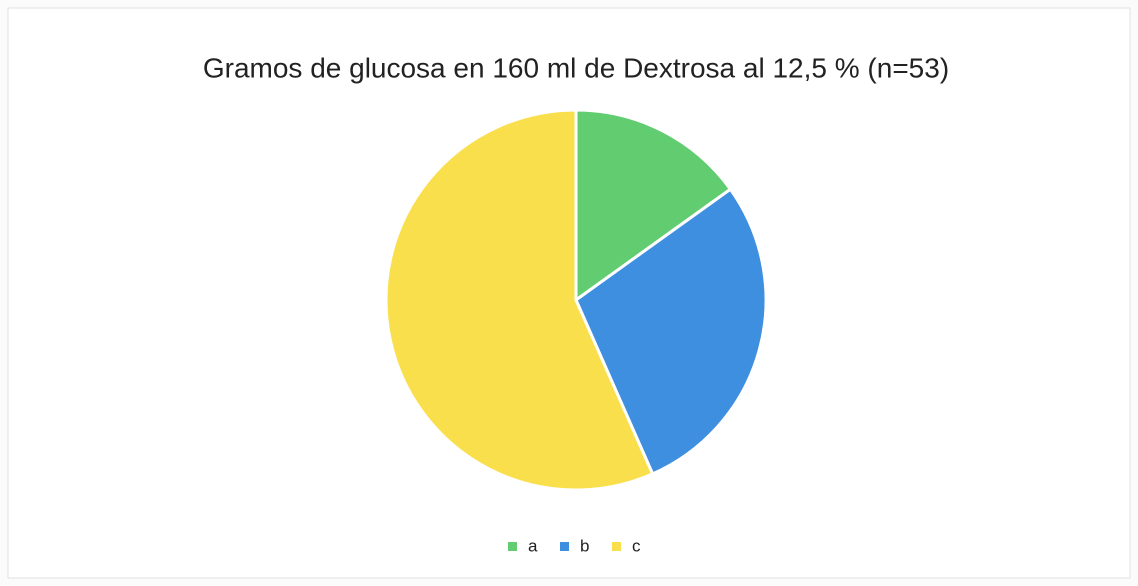  Describe the element at coordinates (574, 545) in the screenshot. I see `legend: a b c` at that location.